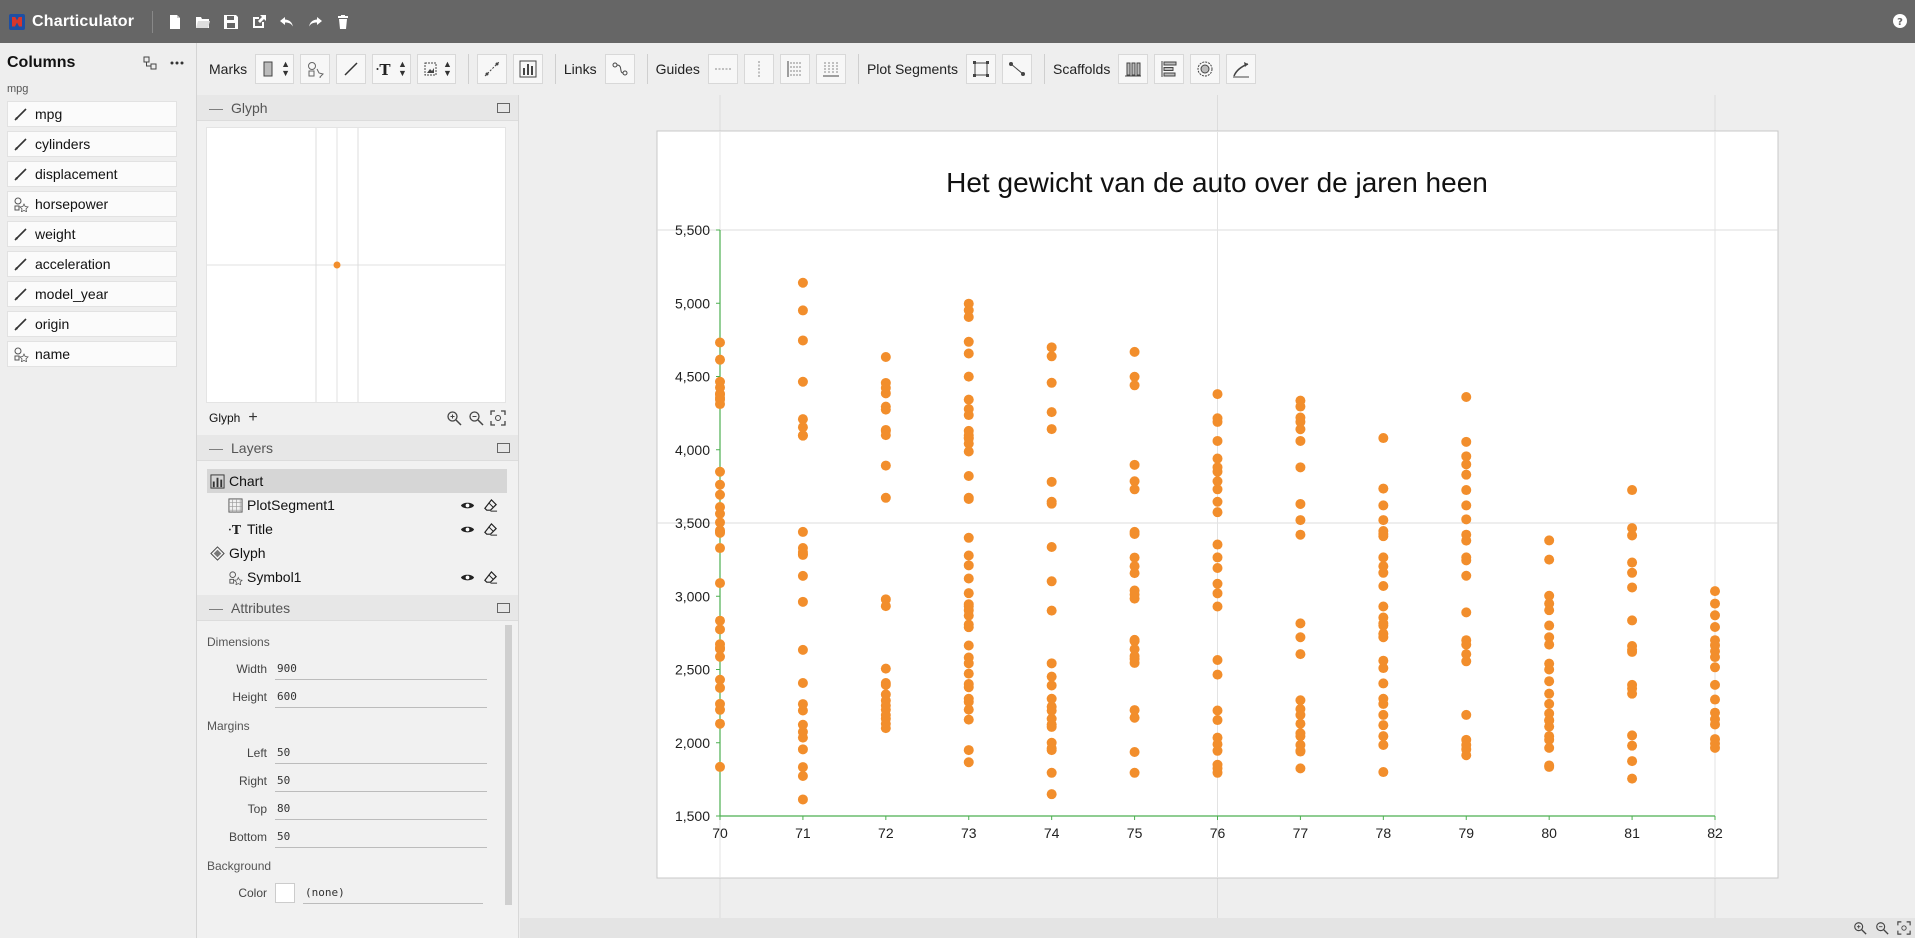 The width and height of the screenshot is (1915, 938). Describe the element at coordinates (1900, 21) in the screenshot. I see `help-icon: ?` at that location.